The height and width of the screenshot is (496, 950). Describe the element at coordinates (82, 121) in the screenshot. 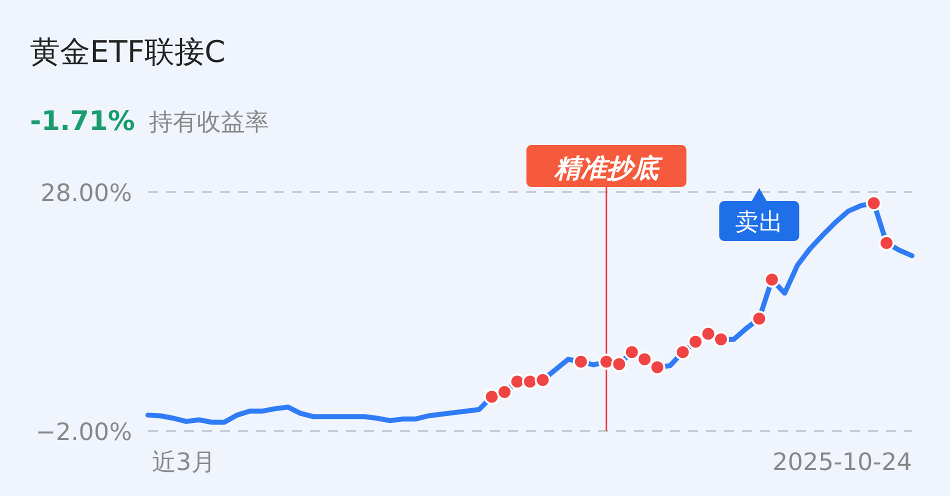

I see `text: -1.71%` at that location.